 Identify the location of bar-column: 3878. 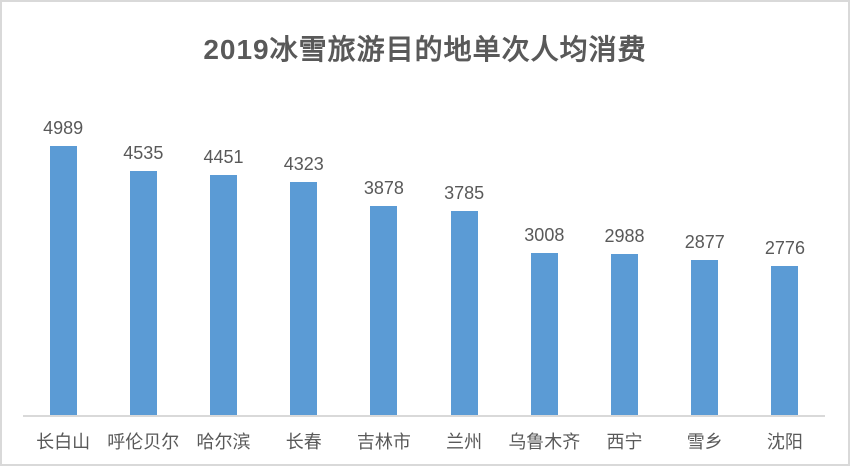
(384, 253).